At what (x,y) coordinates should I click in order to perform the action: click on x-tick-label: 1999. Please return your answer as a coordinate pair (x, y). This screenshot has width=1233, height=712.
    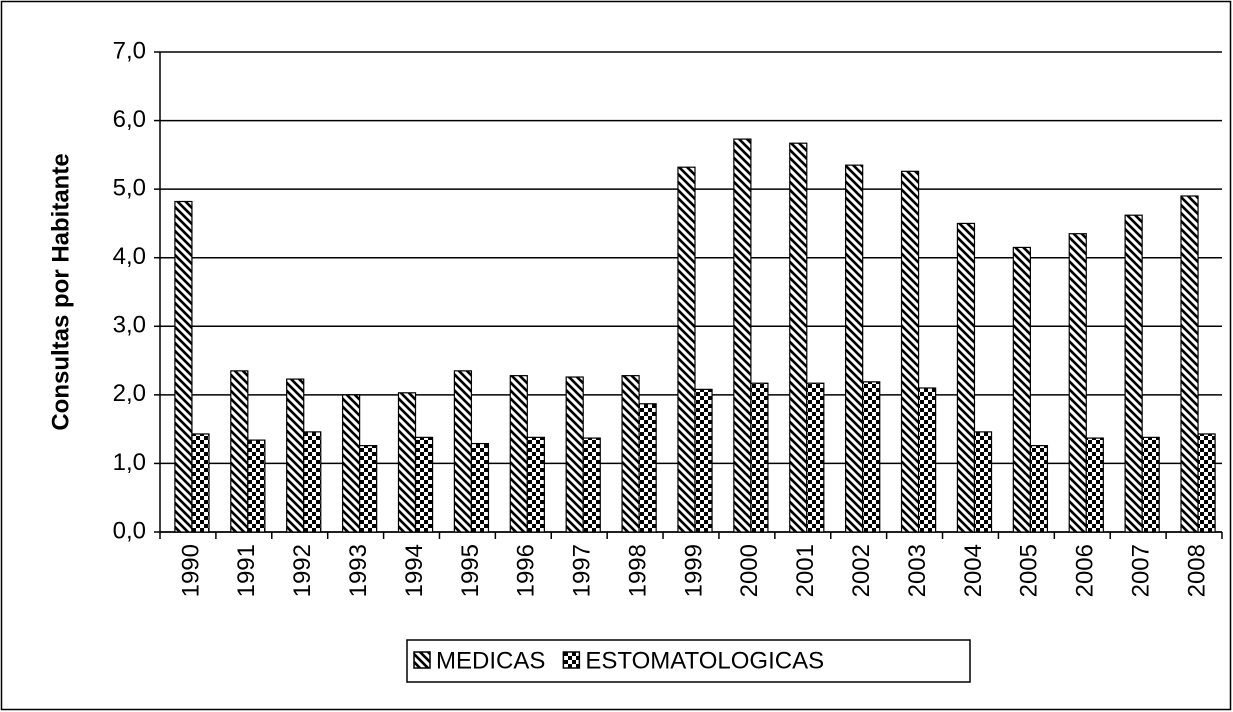
    Looking at the image, I should click on (693, 570).